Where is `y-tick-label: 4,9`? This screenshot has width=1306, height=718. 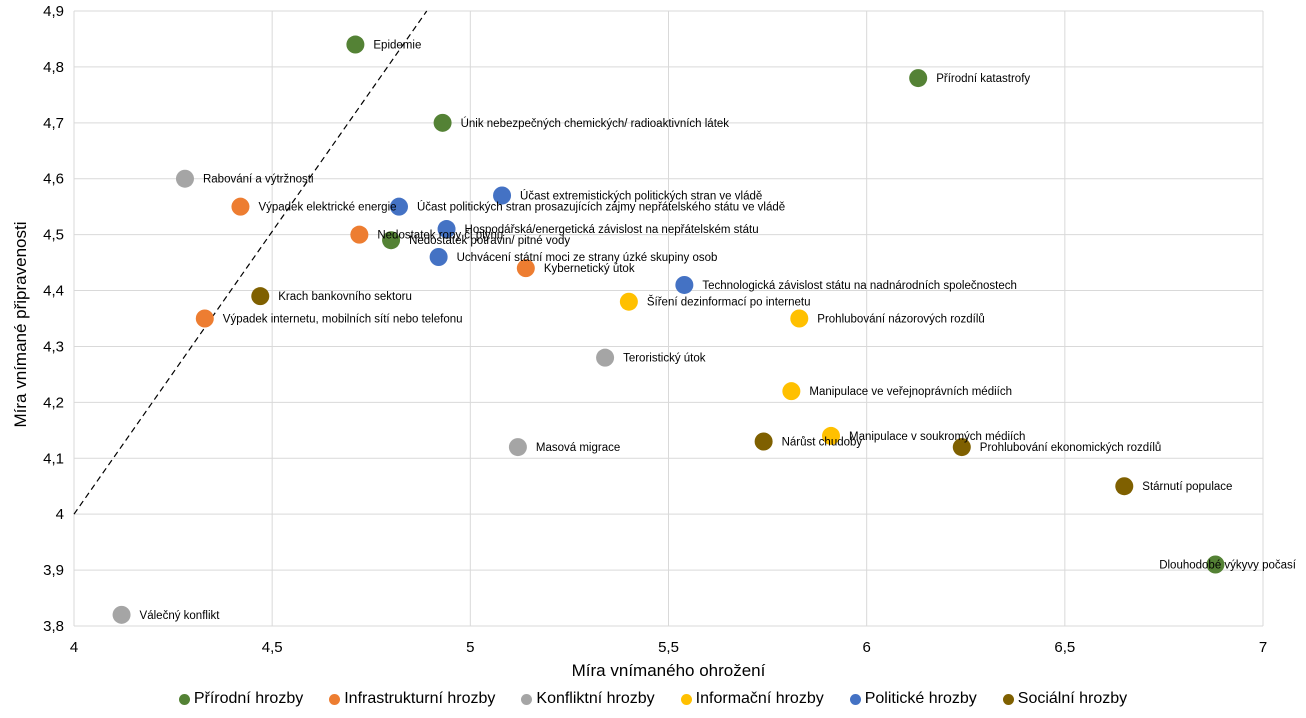 y-tick-label: 4,9 is located at coordinates (53, 11).